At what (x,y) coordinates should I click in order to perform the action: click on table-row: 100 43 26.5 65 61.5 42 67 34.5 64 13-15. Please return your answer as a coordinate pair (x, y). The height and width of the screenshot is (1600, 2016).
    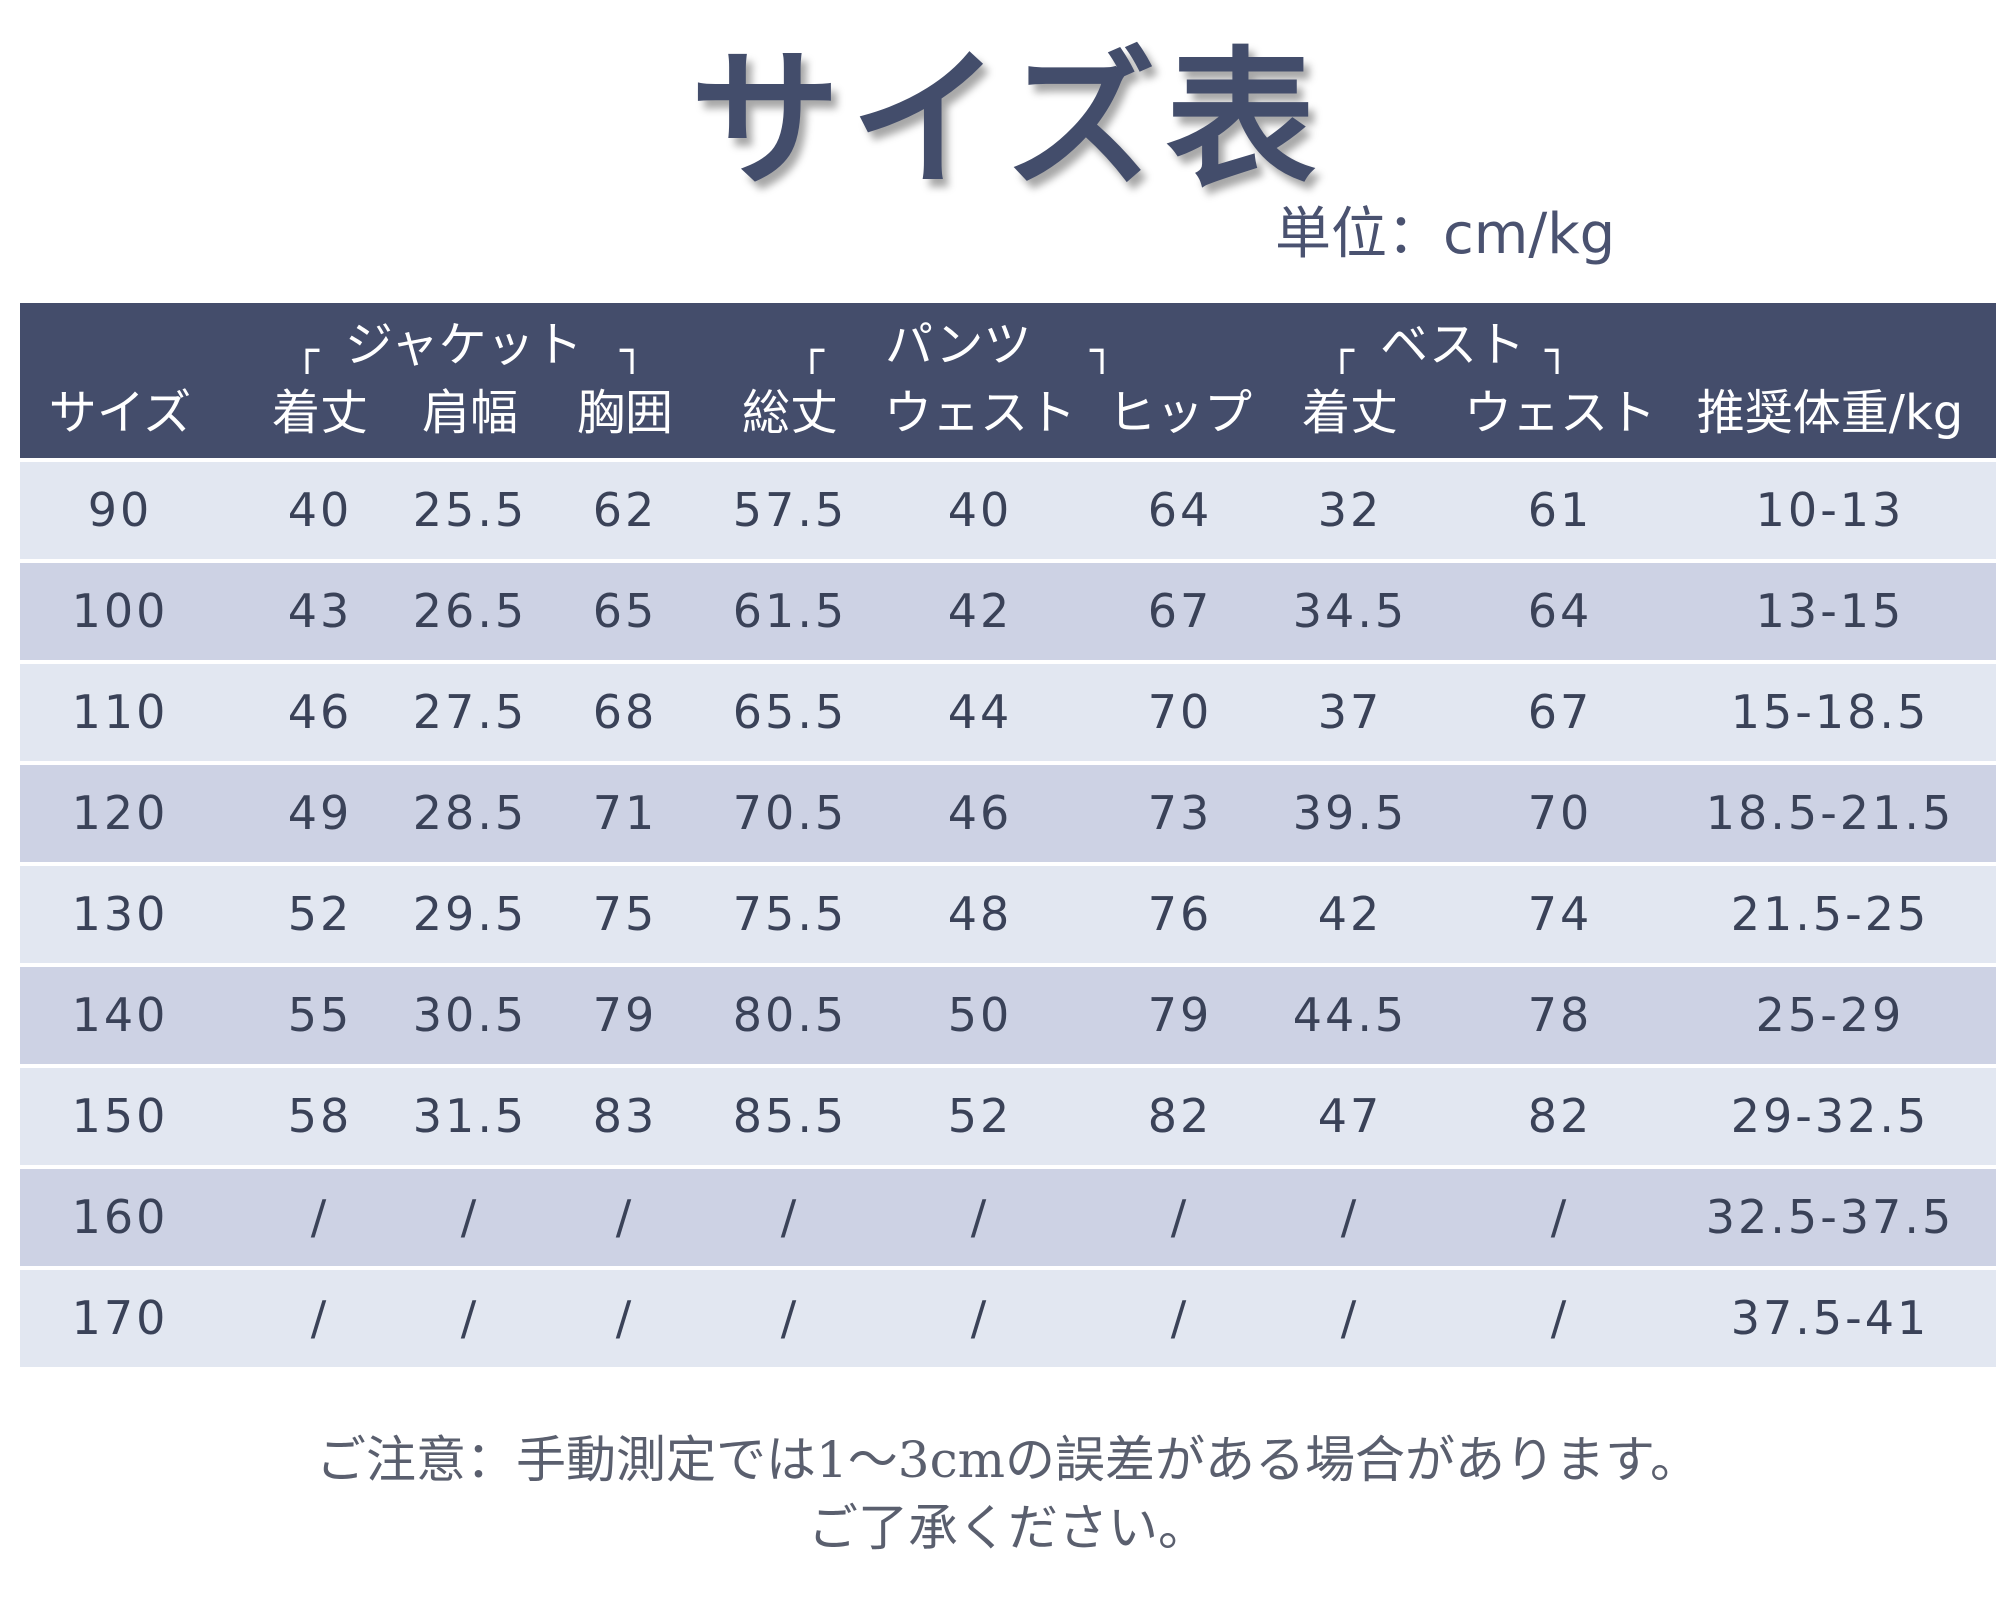
    Looking at the image, I should click on (1008, 611).